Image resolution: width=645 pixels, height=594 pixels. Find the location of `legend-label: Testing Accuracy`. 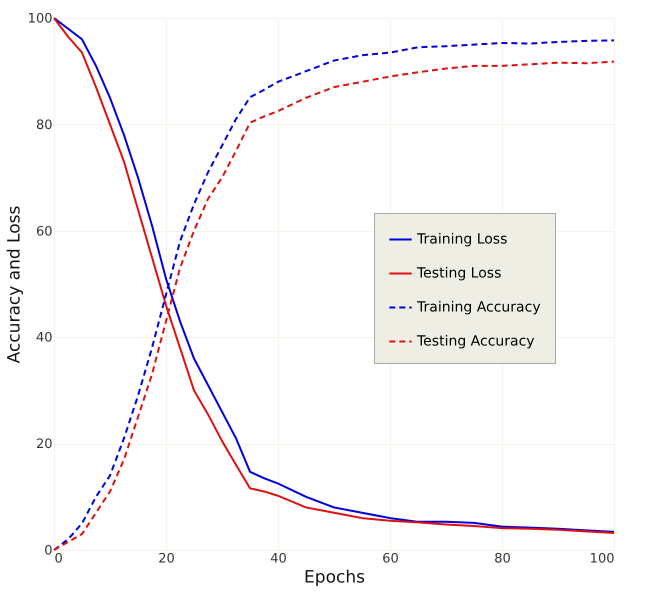

legend-label: Testing Accuracy is located at coordinates (475, 342).